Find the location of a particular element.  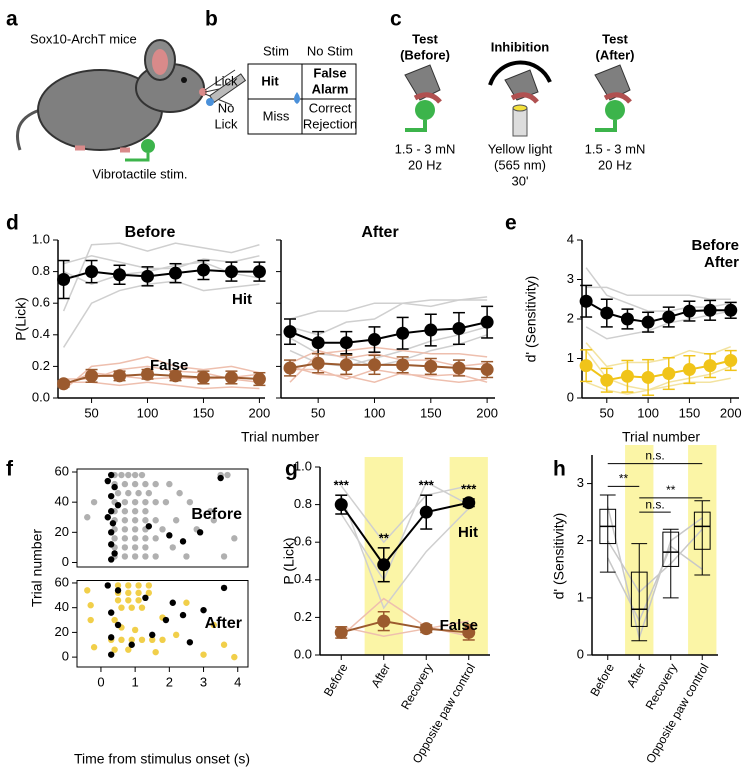

cell-text: Correct is located at coordinates (330, 107).